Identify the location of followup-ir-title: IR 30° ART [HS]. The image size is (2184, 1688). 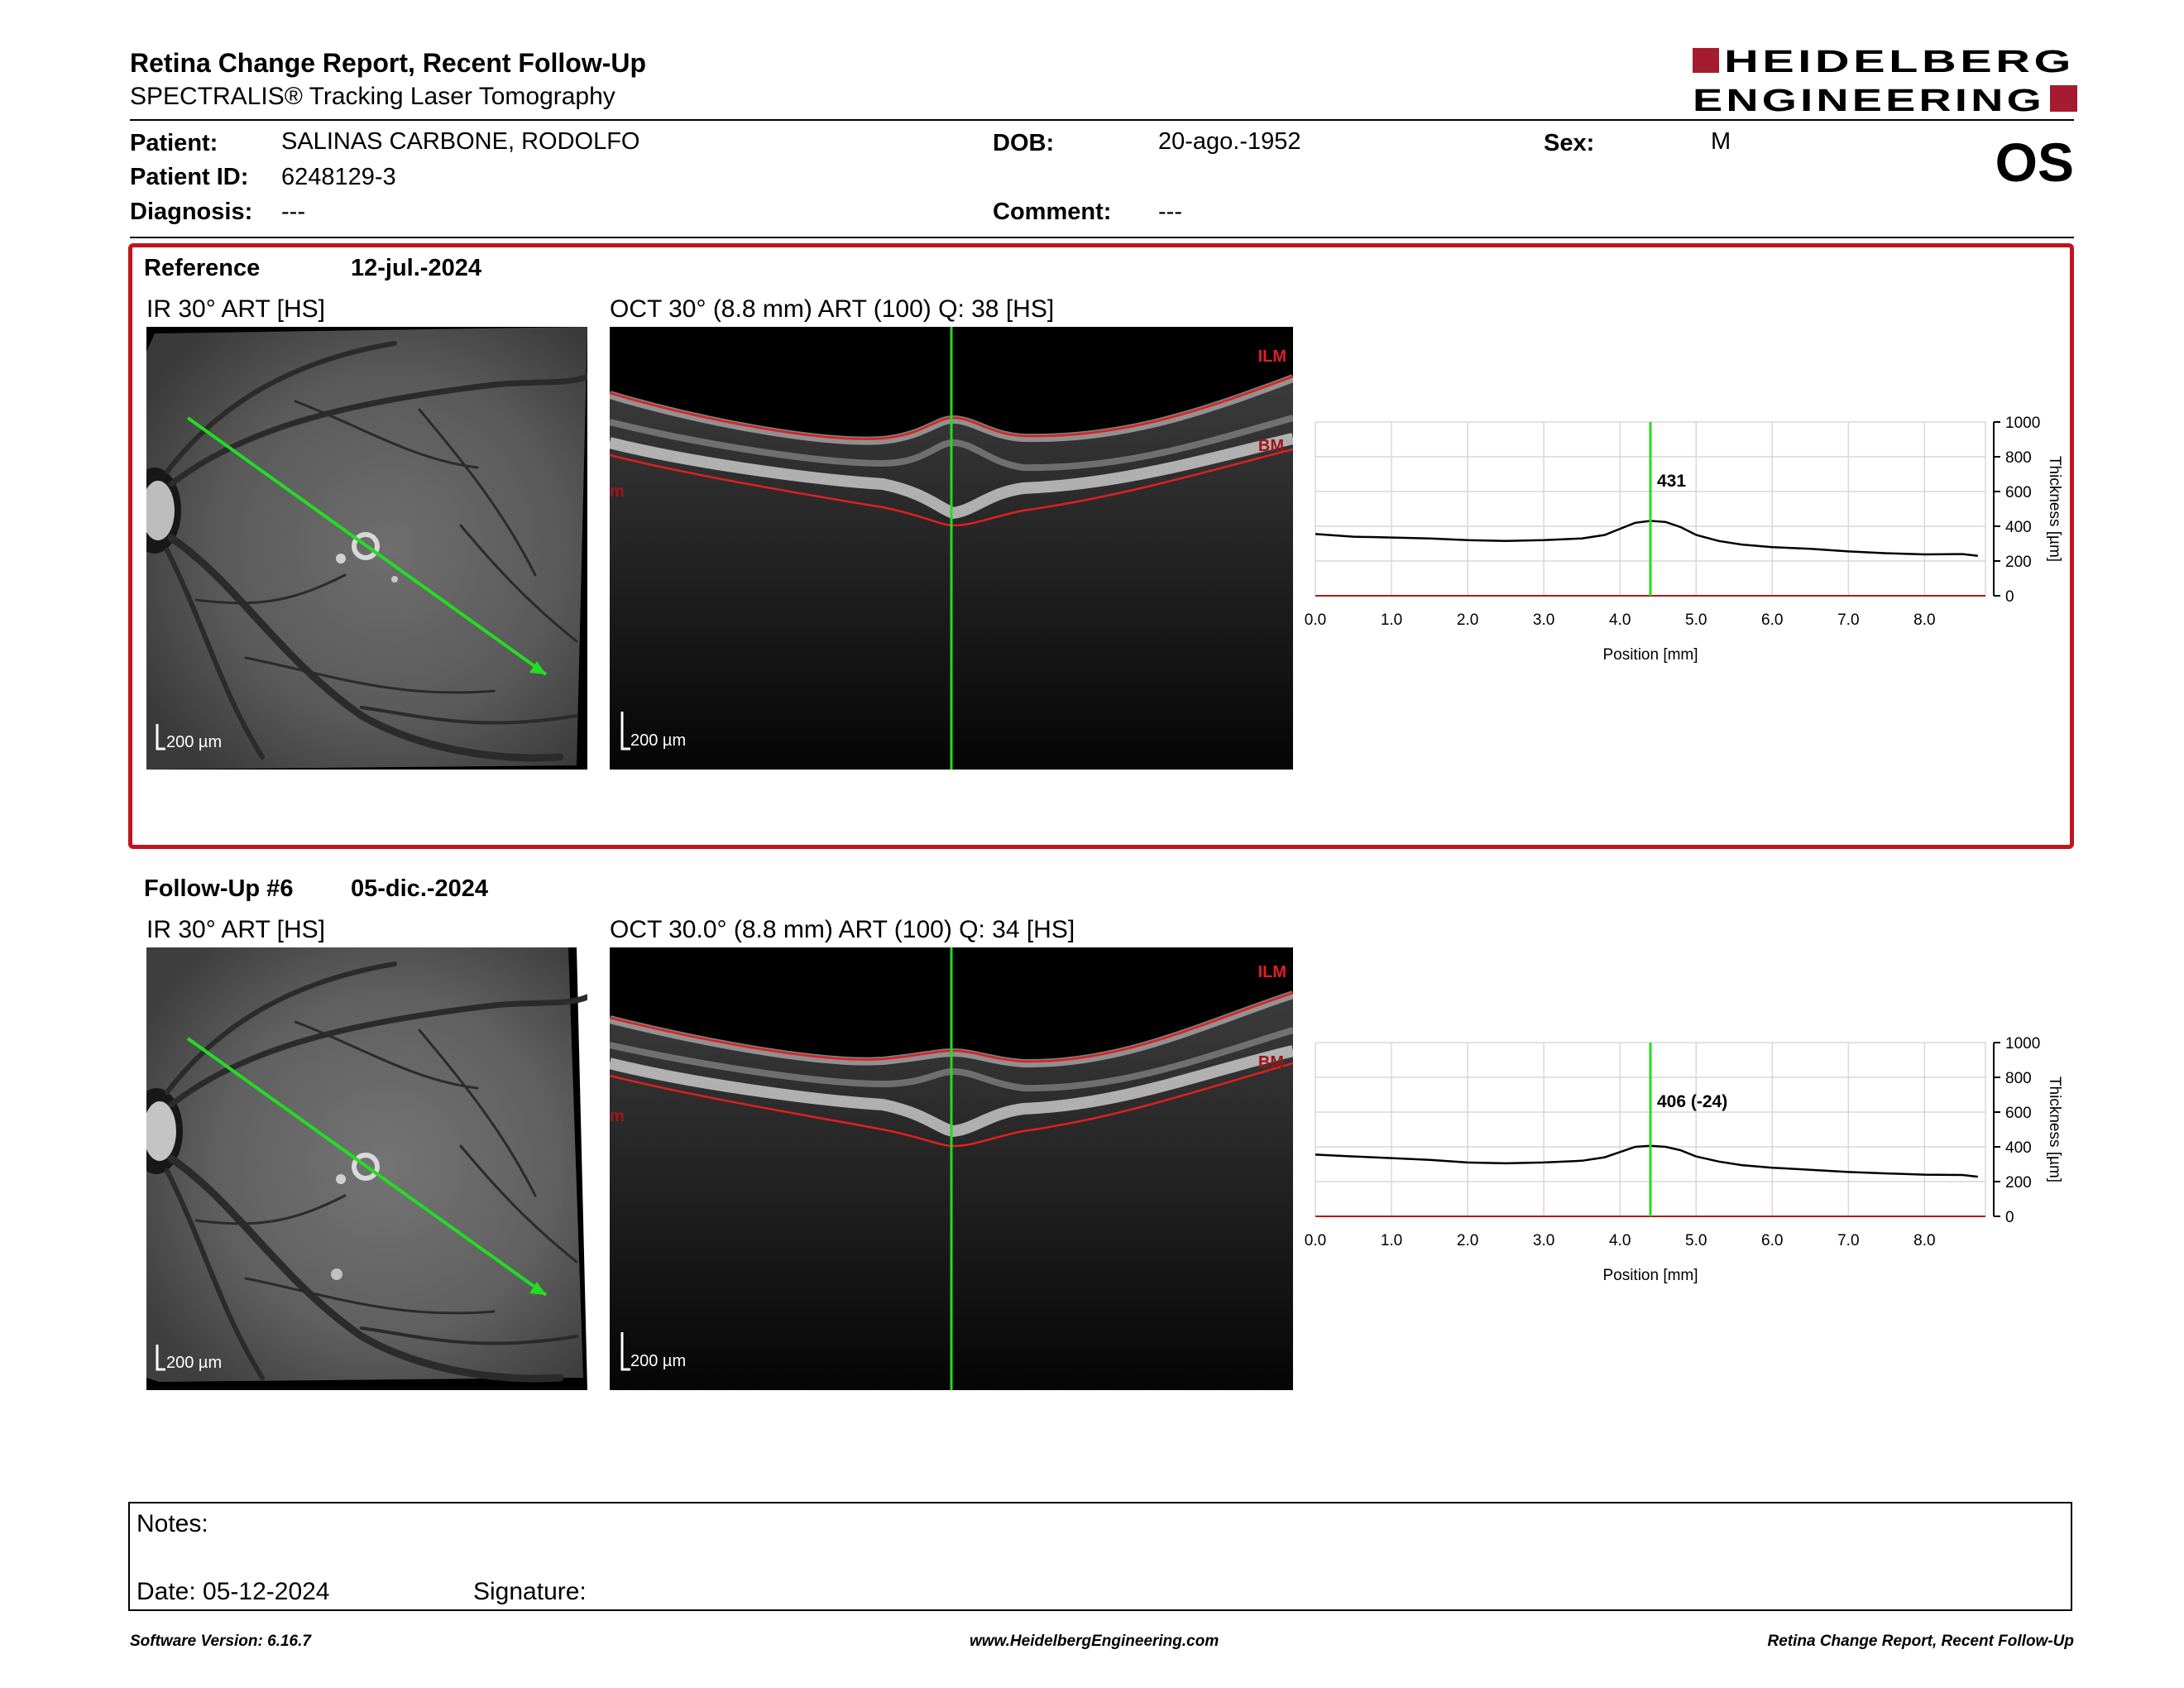
(235, 929).